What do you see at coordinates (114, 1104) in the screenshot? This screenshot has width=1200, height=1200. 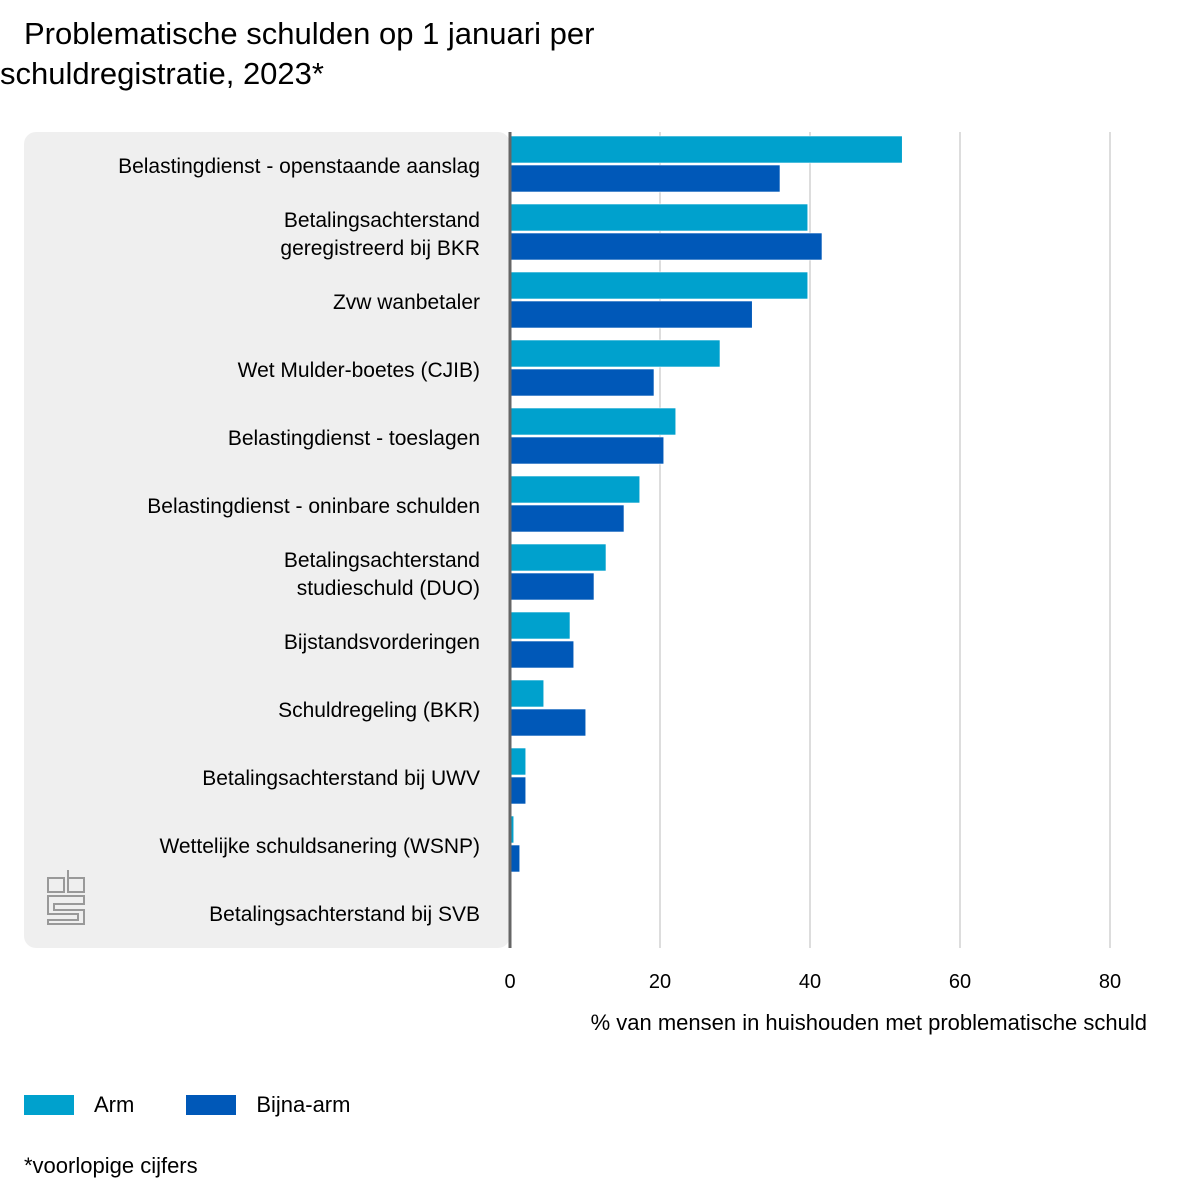 I see `legend-label-arm: Arm` at bounding box center [114, 1104].